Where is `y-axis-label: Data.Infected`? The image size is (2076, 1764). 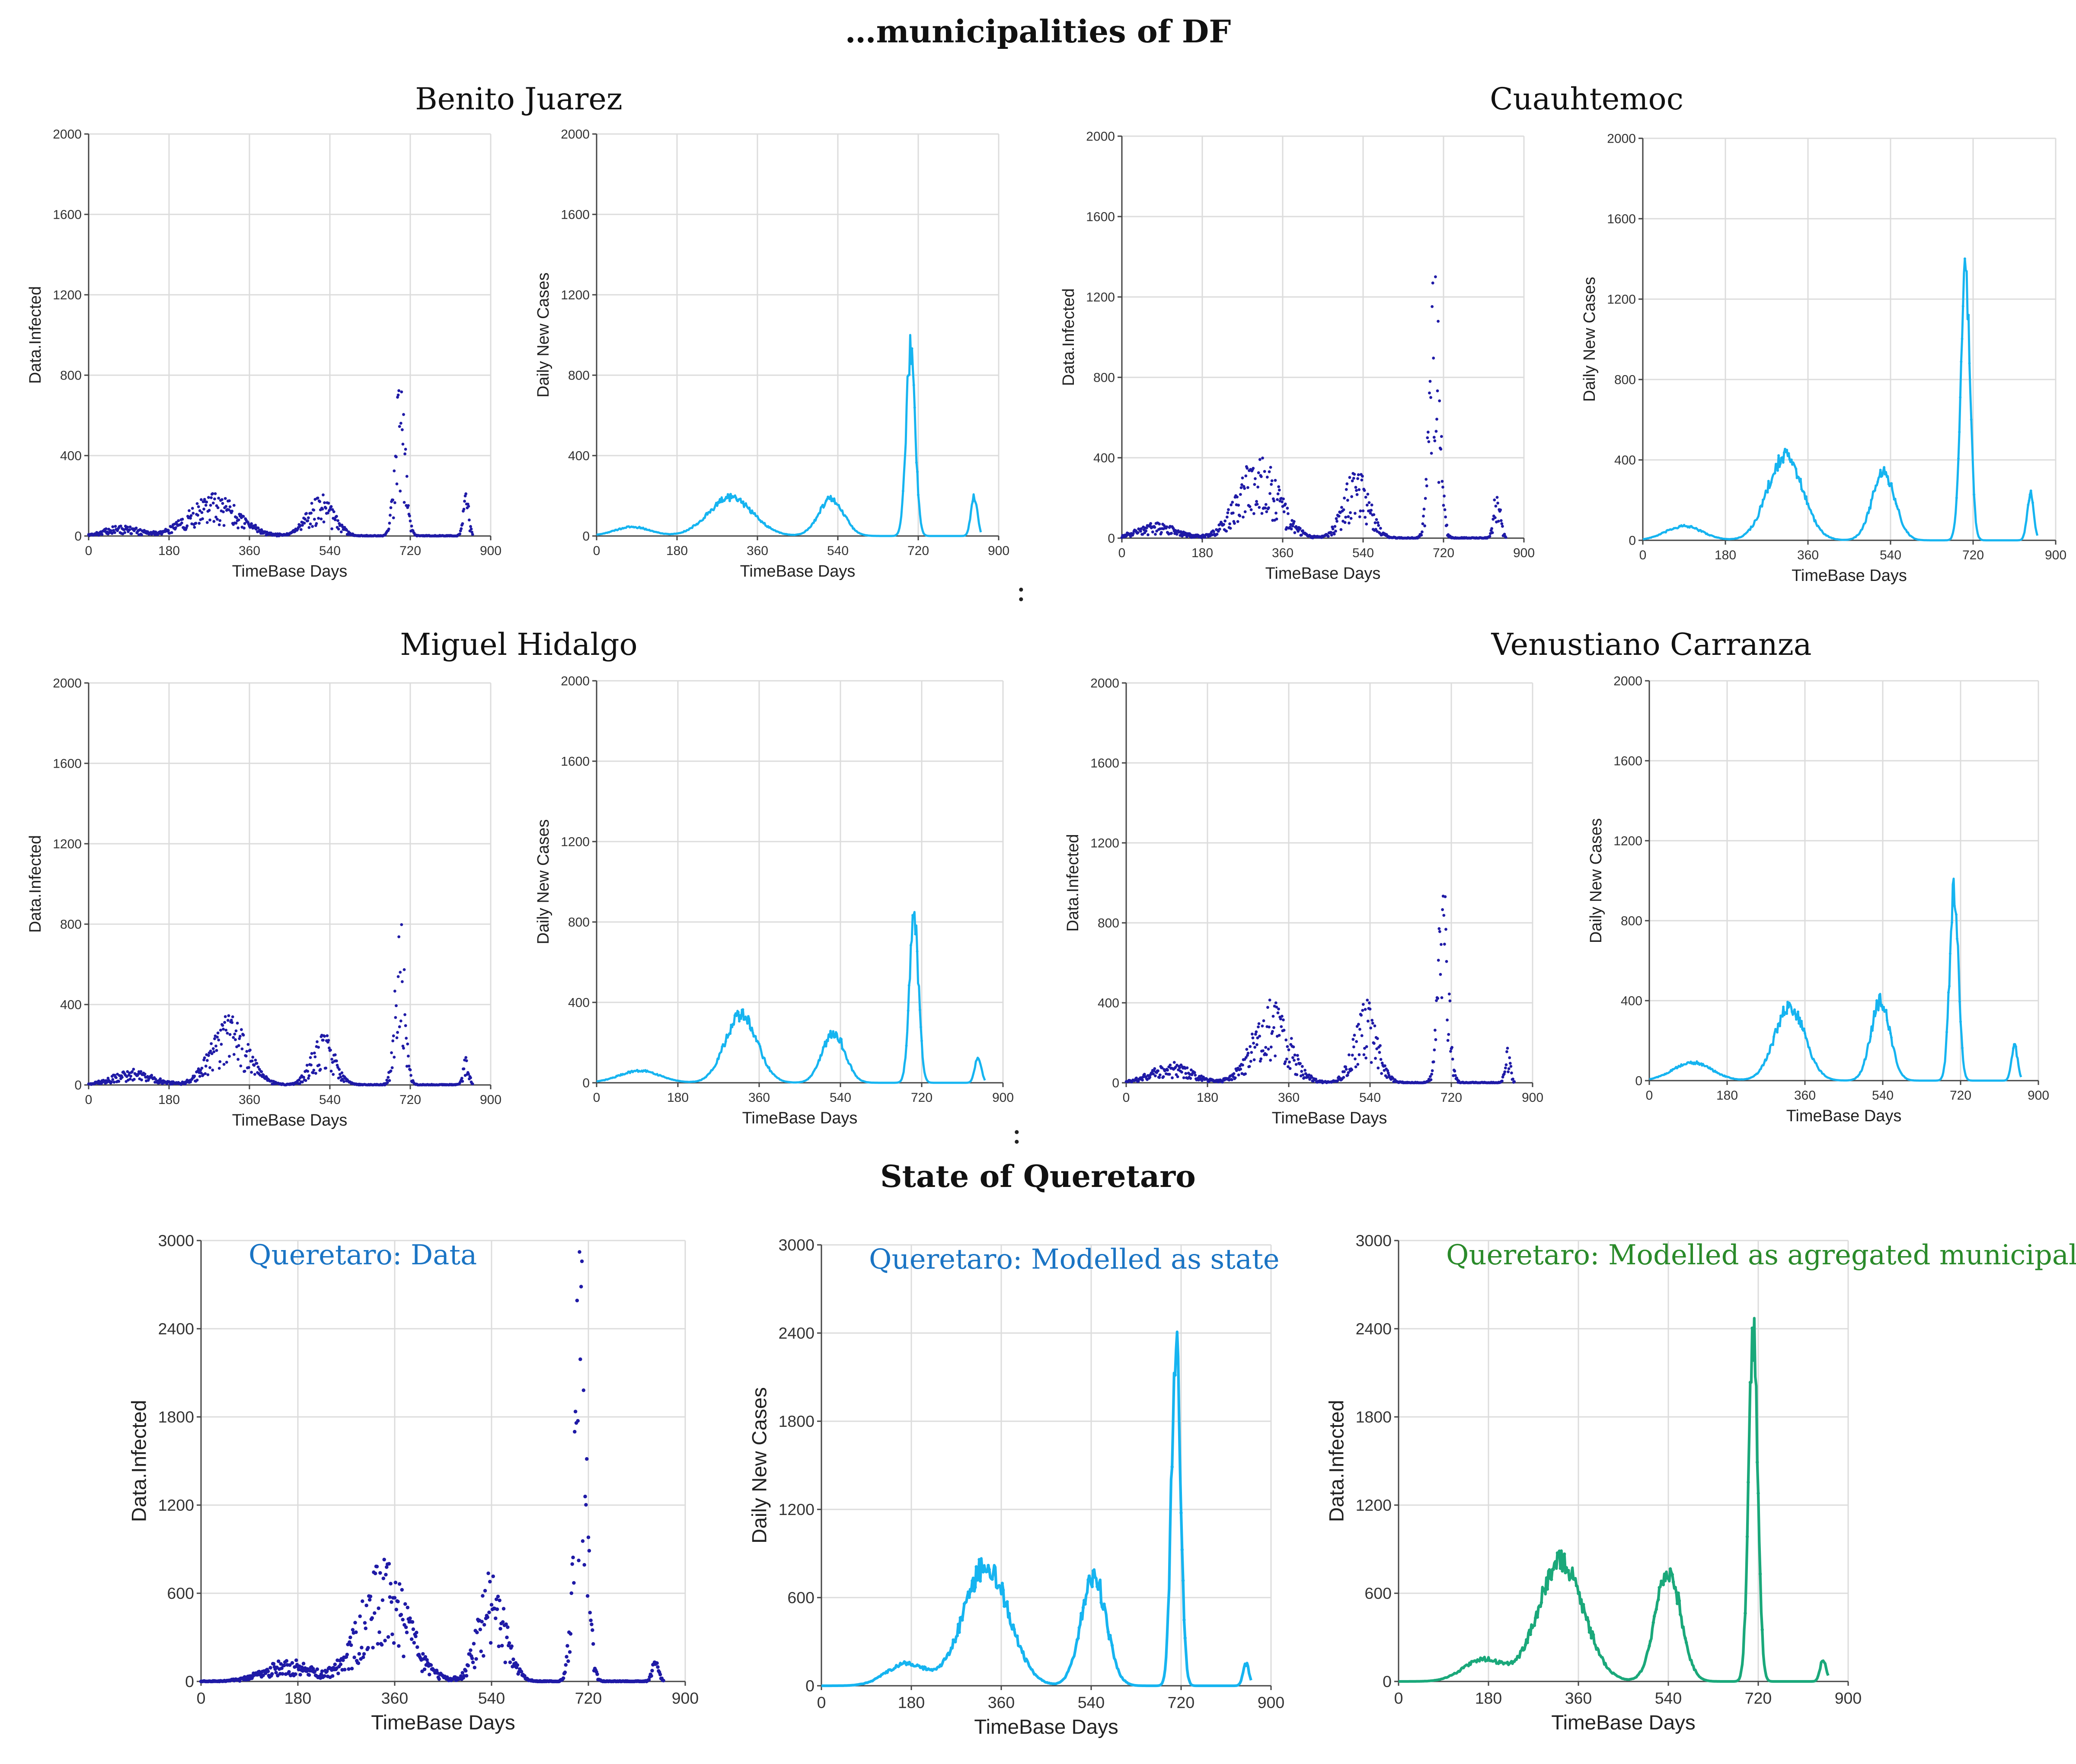 y-axis-label: Data.Infected is located at coordinates (1073, 883).